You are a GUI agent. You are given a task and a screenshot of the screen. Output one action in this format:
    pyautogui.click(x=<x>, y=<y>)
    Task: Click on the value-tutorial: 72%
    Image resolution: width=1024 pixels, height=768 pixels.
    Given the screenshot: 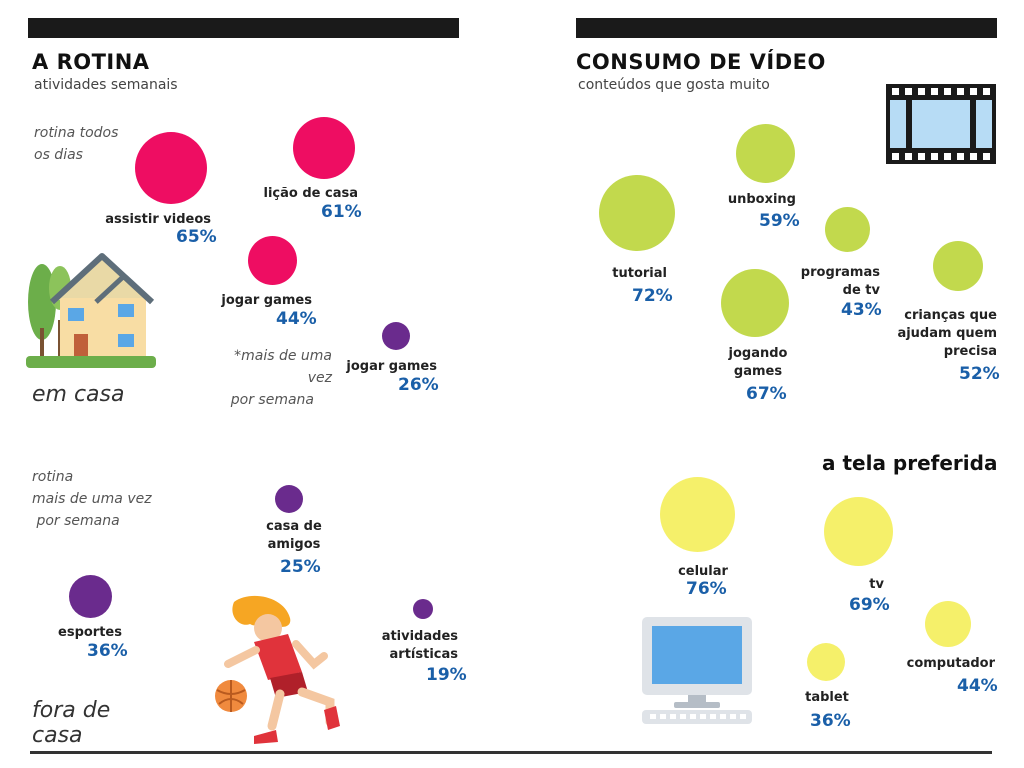 What is the action you would take?
    pyautogui.click(x=652, y=296)
    